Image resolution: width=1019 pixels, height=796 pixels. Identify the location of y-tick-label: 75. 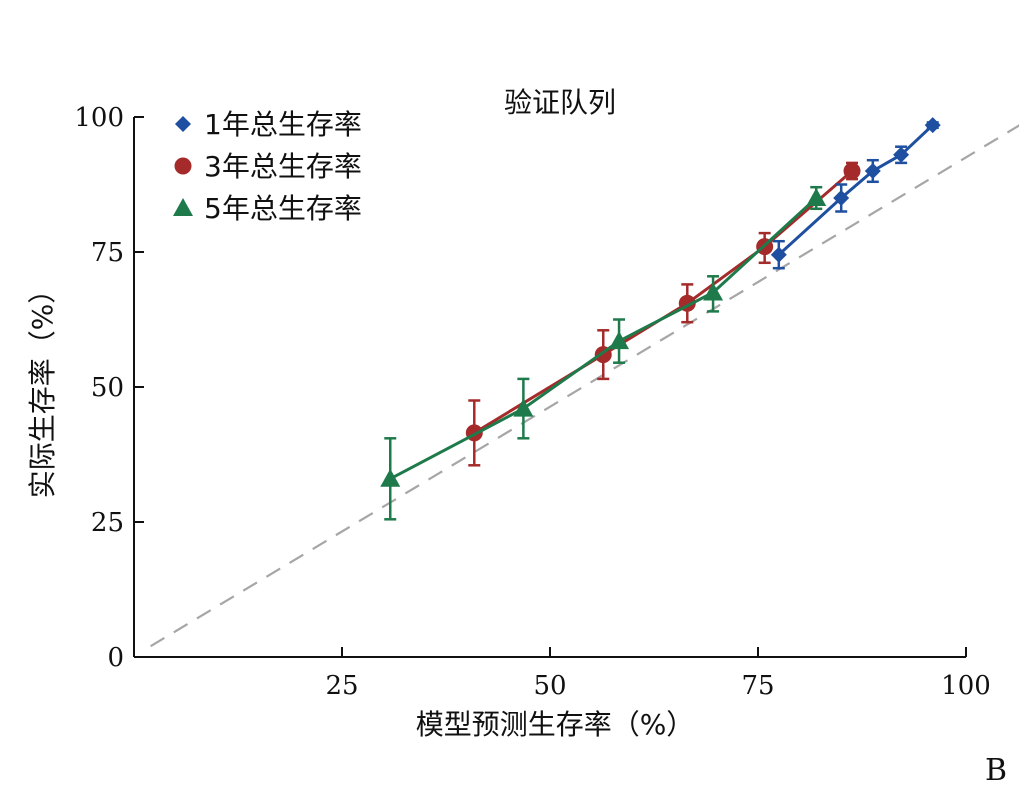
(107, 253).